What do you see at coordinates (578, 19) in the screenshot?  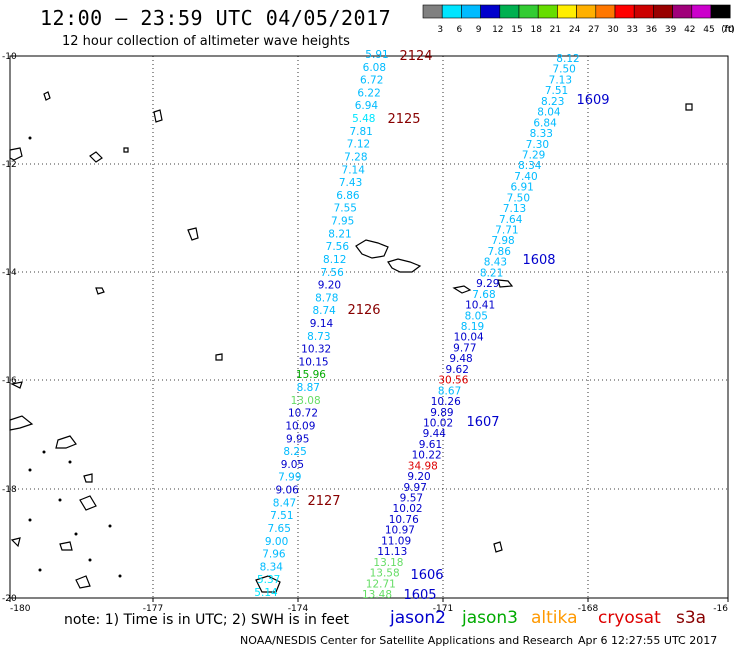 I see `color-scale-legend: 3 6 9 12 15 18 21 24 27 30 33 36 39 42 45 70(ft)` at bounding box center [578, 19].